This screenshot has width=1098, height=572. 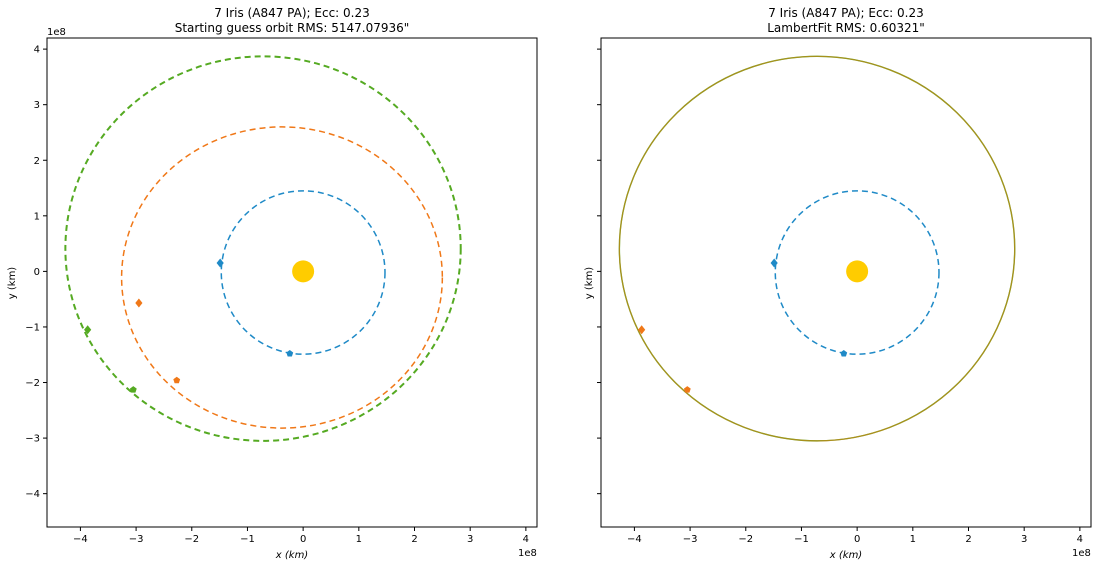 I want to click on y-tick-label: 4, so click(x=37, y=50).